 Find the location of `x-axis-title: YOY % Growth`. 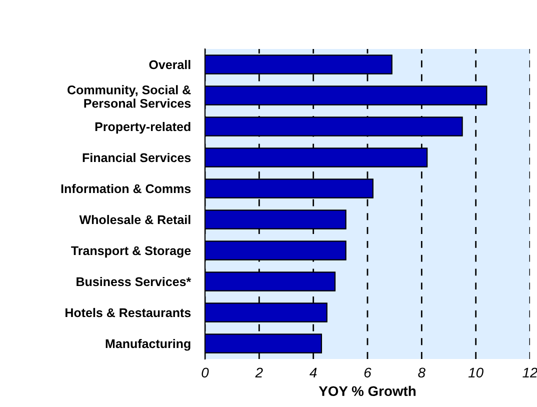

x-axis-title: YOY % Growth is located at coordinates (367, 391).